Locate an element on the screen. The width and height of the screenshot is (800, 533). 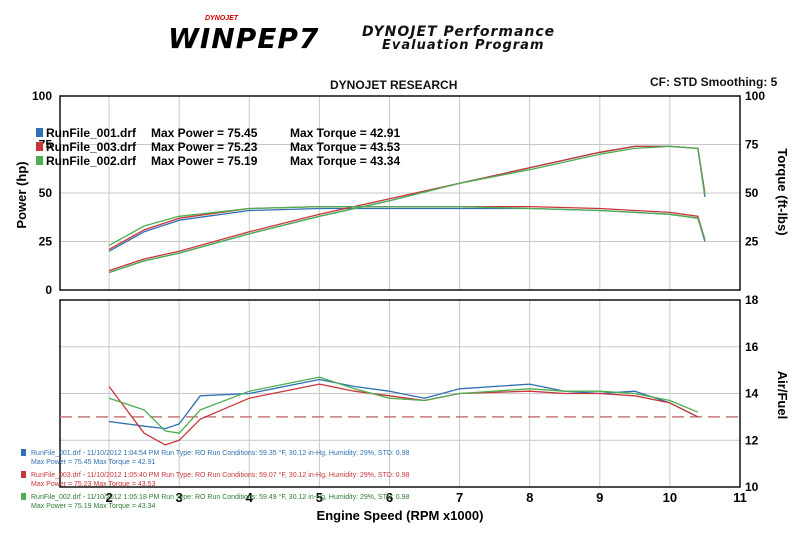
logo-small-text: DYNOJET is located at coordinates (222, 18).